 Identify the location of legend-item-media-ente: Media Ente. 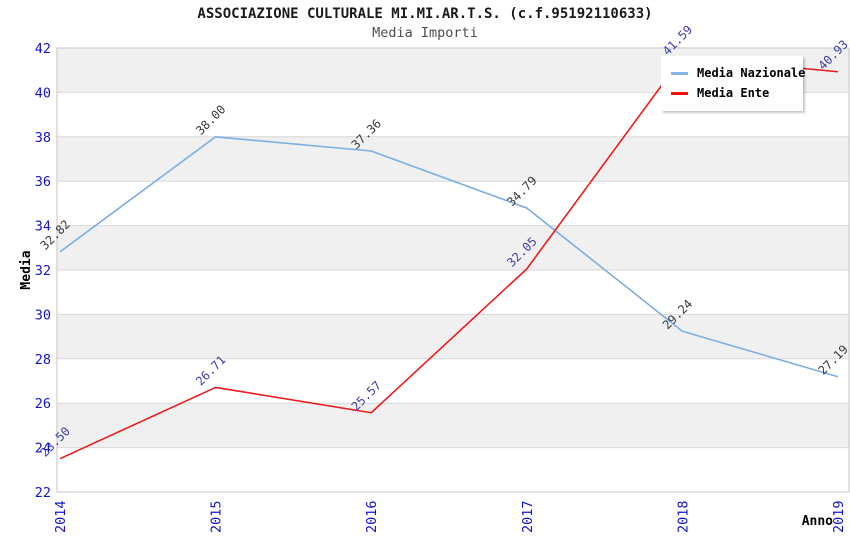
(732, 93).